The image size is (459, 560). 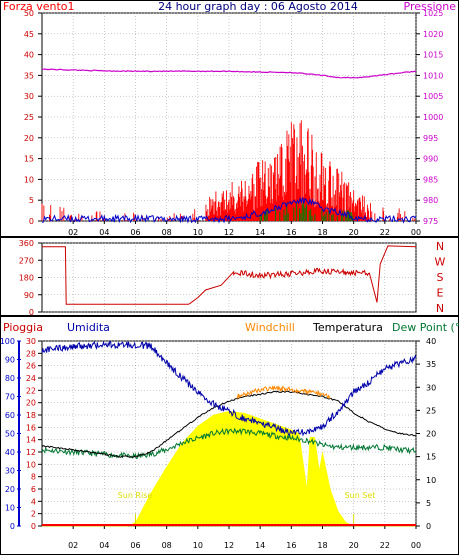 I want to click on humidity-tick-label: 70, so click(x=10, y=397).